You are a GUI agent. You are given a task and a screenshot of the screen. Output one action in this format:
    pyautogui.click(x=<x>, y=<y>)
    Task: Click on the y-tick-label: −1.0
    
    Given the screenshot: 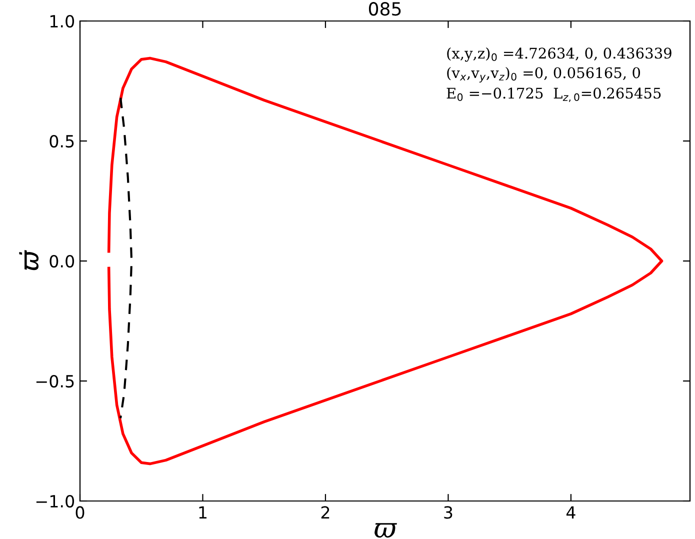 What is the action you would take?
    pyautogui.click(x=55, y=501)
    